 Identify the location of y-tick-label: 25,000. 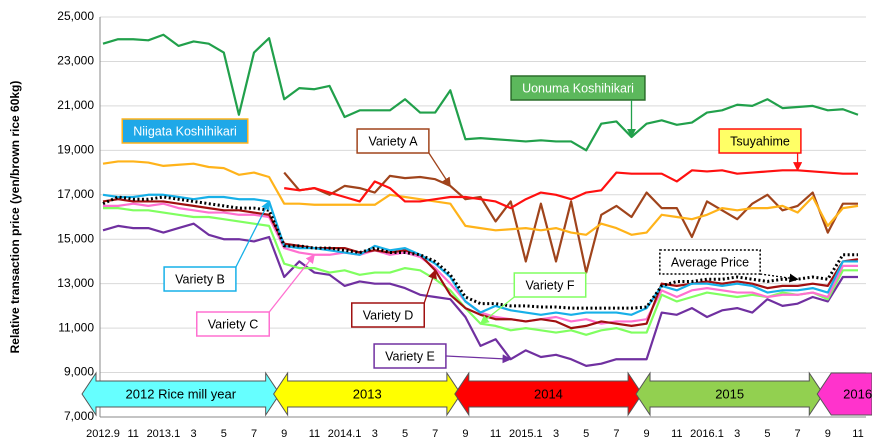
(75, 16).